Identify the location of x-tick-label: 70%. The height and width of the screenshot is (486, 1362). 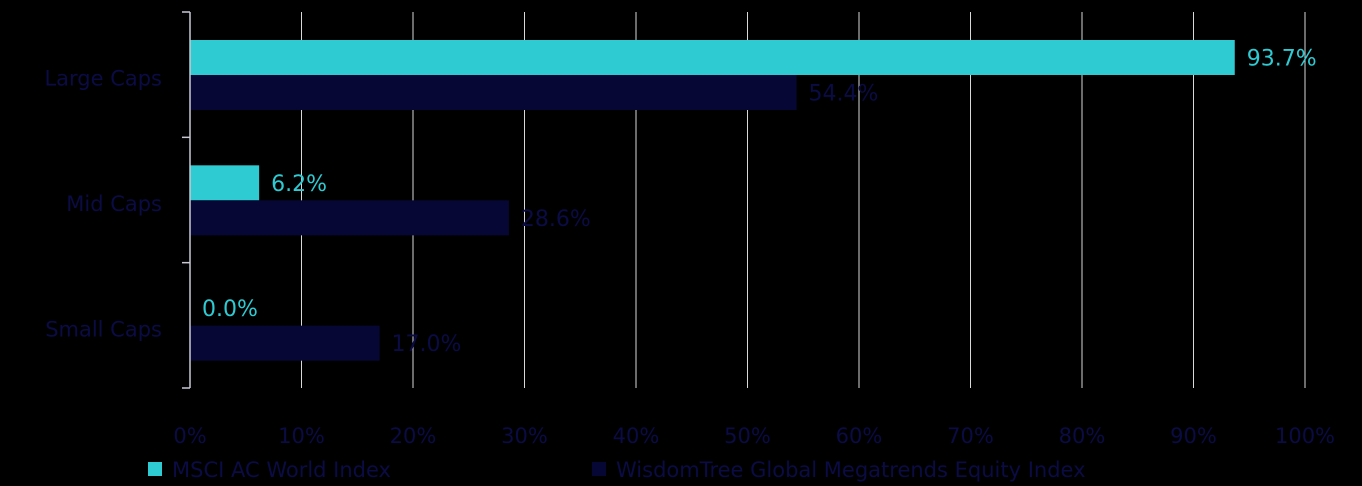
(970, 436).